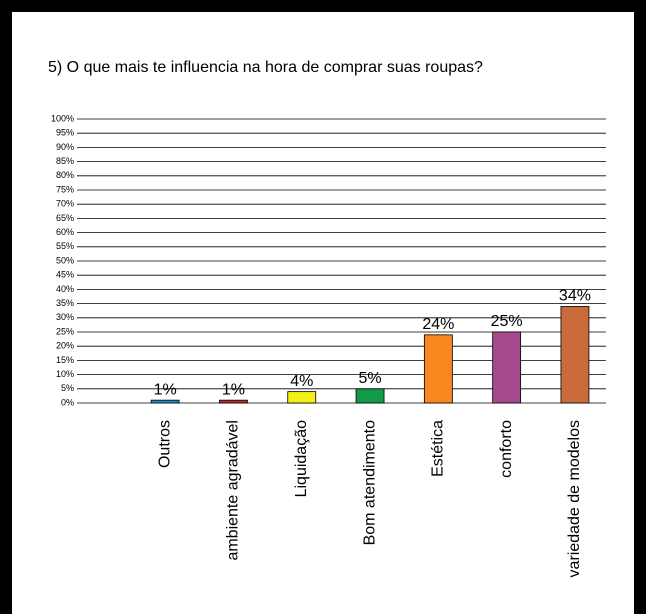 Image resolution: width=647 pixels, height=614 pixels. Describe the element at coordinates (65, 161) in the screenshot. I see `y-tick-label: 85%` at that location.